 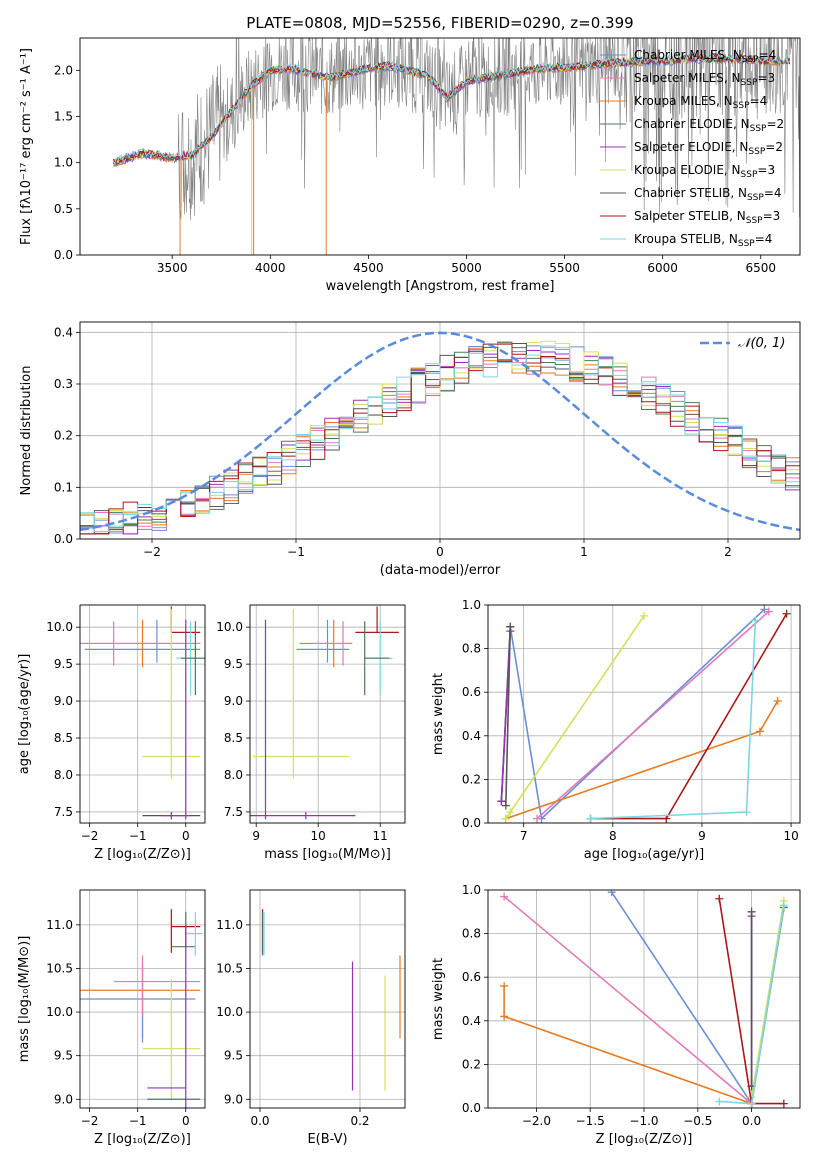 What do you see at coordinates (471, 605) in the screenshot?
I see `y-tick-label: 1.0` at bounding box center [471, 605].